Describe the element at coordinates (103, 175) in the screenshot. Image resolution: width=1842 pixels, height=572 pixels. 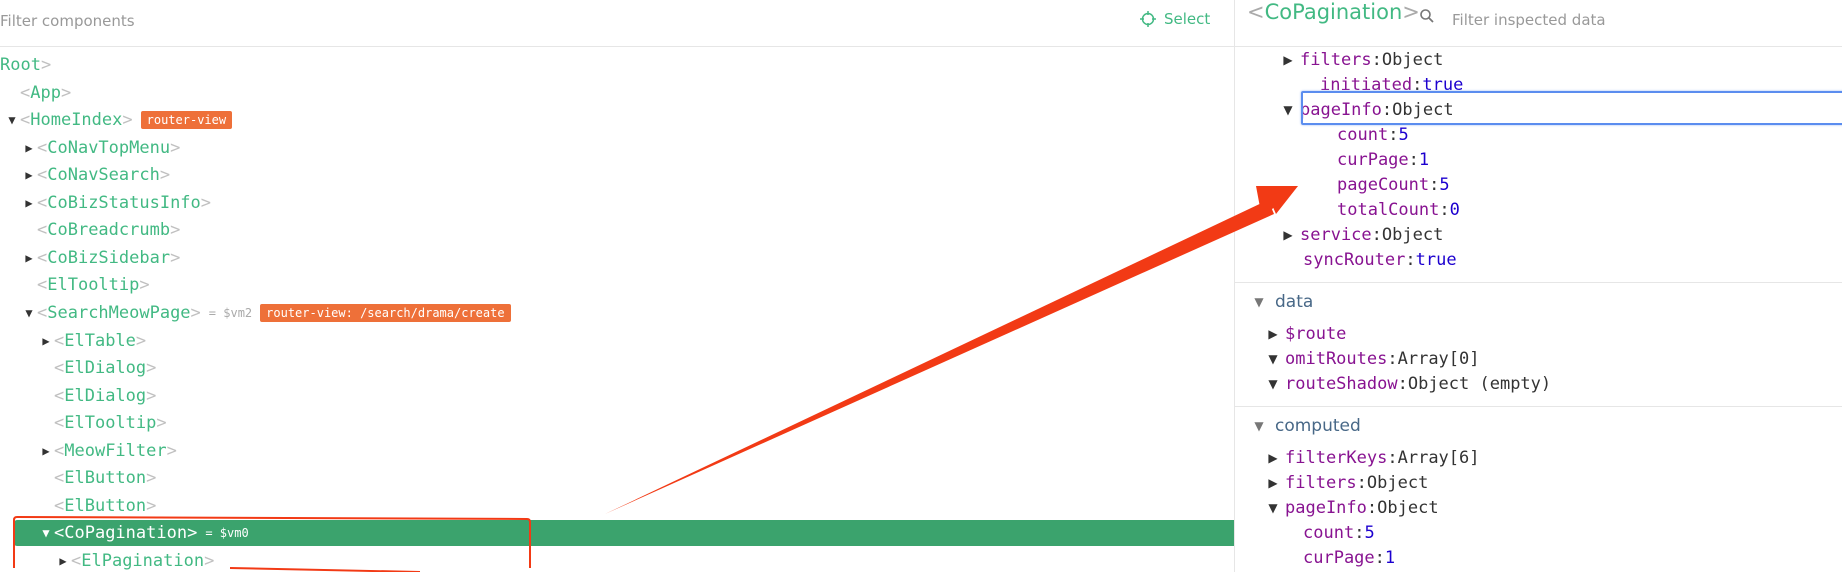
I see `component-name: CoNavSearch` at that location.